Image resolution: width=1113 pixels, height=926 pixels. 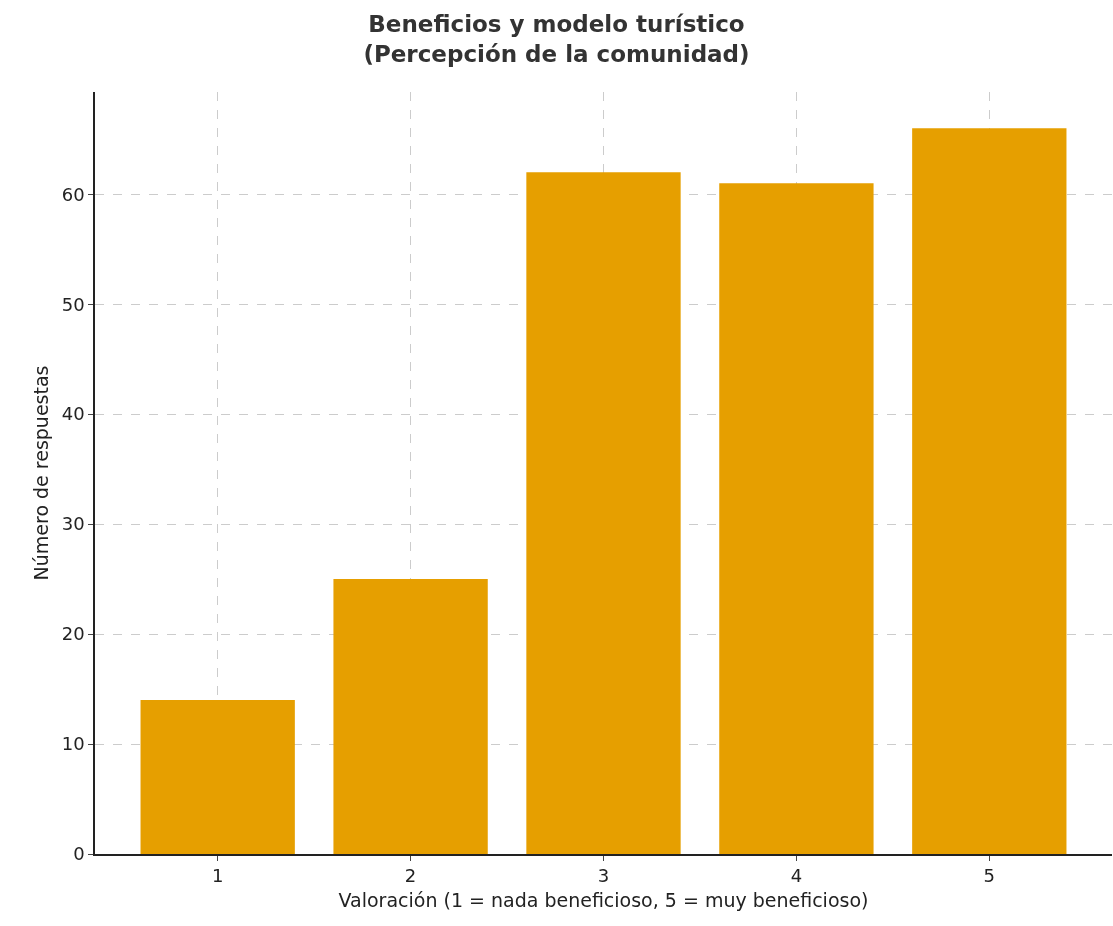 I want to click on chart-title: Beneficios y modelo turístico (Percepción de la comunidad), so click(x=556, y=39).